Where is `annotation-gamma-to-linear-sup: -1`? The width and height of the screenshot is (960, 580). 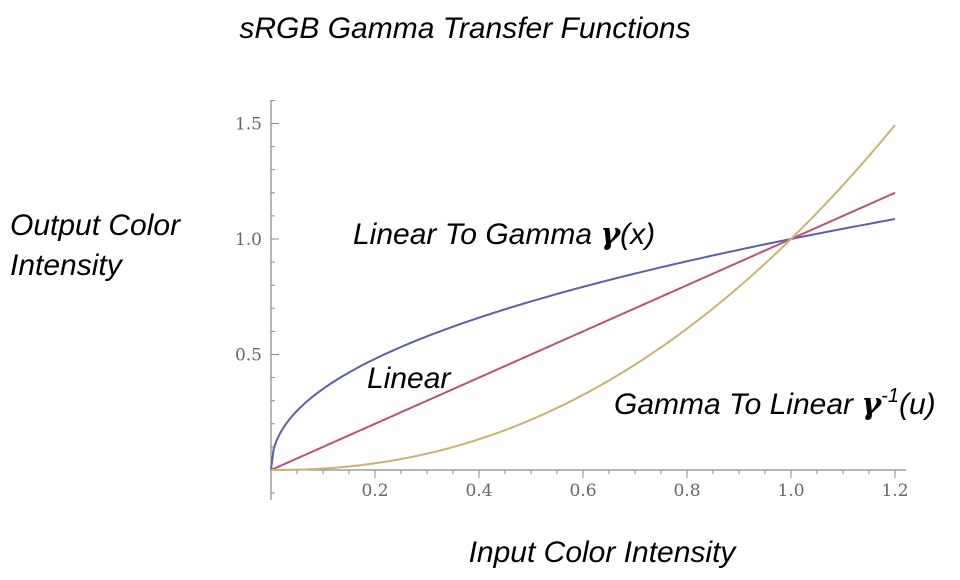
annotation-gamma-to-linear-sup: -1 is located at coordinates (890, 396).